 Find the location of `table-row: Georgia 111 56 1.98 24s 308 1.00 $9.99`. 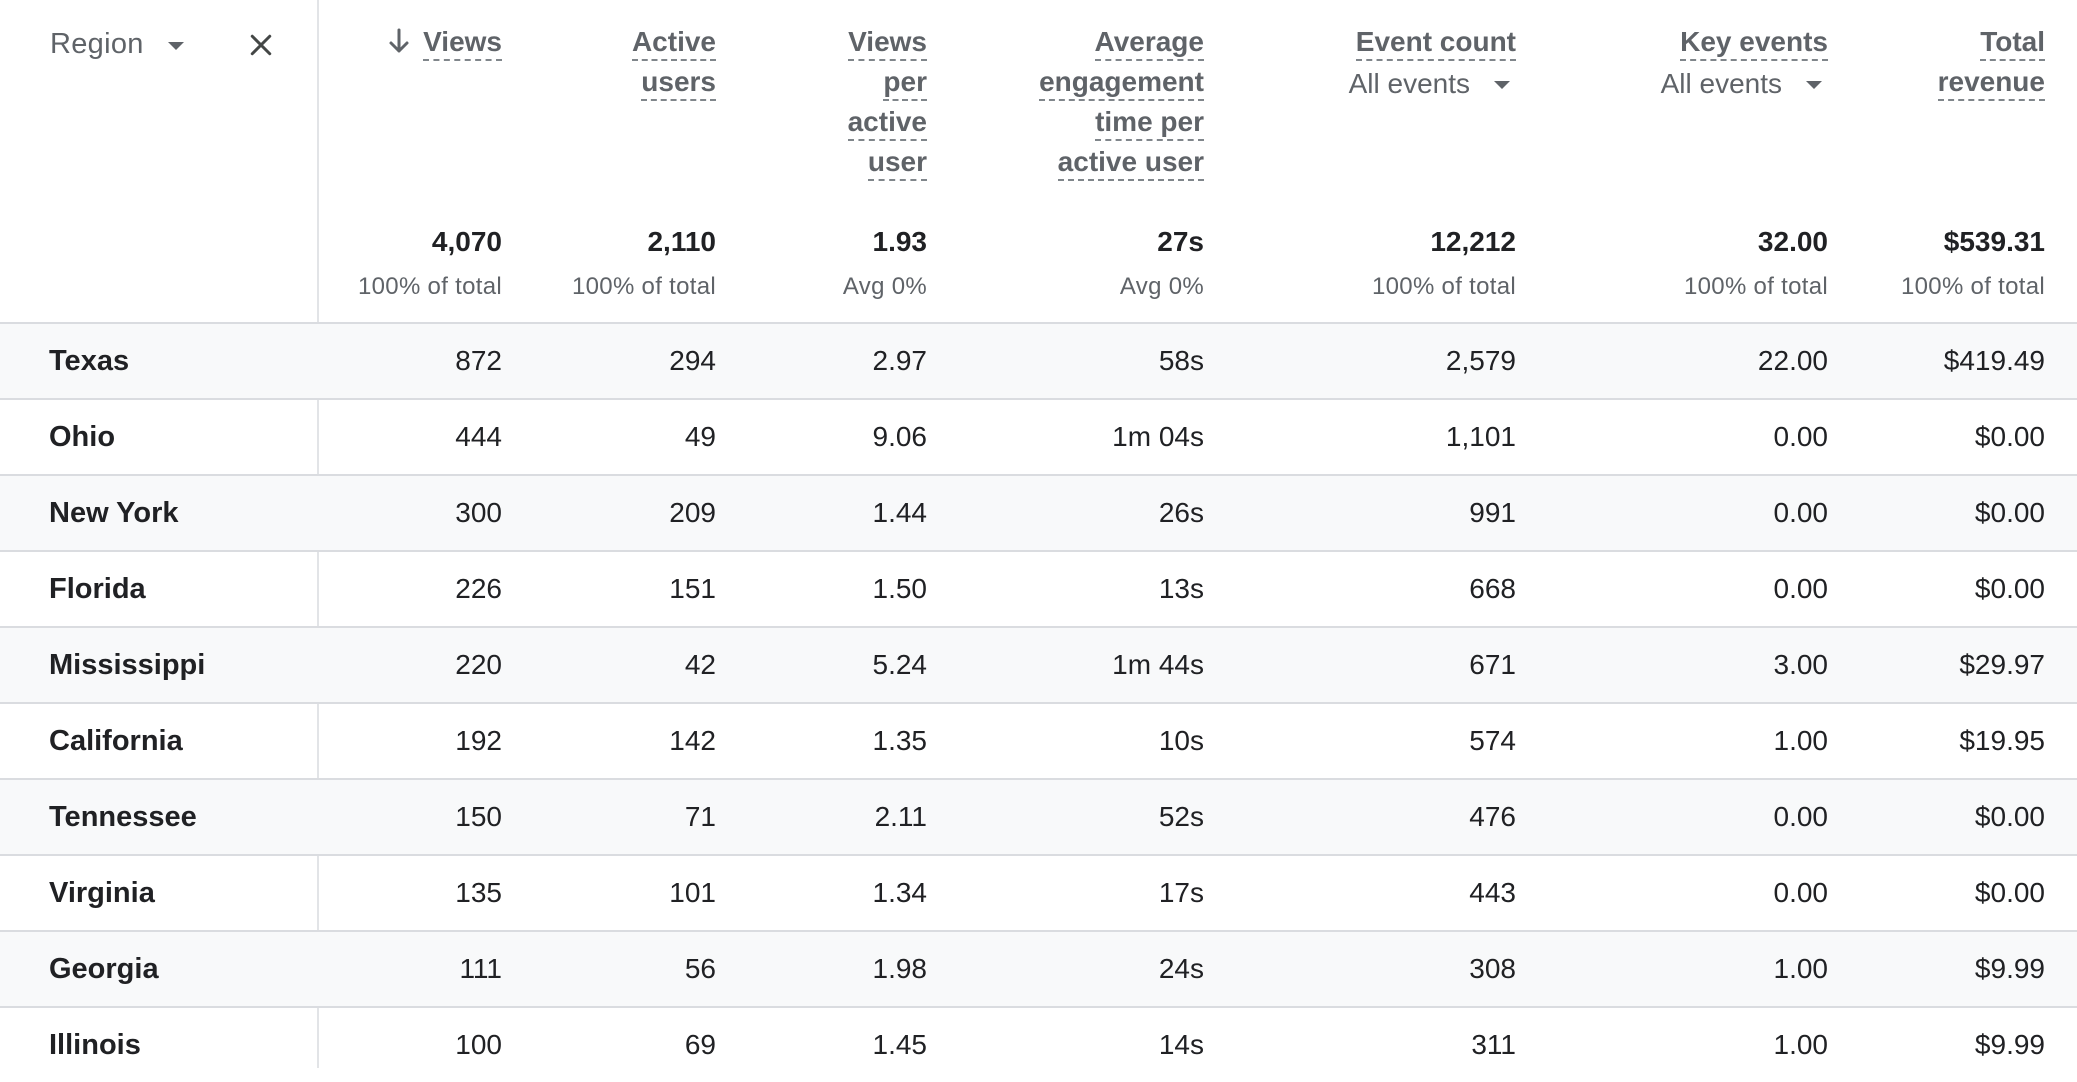

table-row: Georgia 111 56 1.98 24s 308 1.00 $9.99 is located at coordinates (1038, 968).